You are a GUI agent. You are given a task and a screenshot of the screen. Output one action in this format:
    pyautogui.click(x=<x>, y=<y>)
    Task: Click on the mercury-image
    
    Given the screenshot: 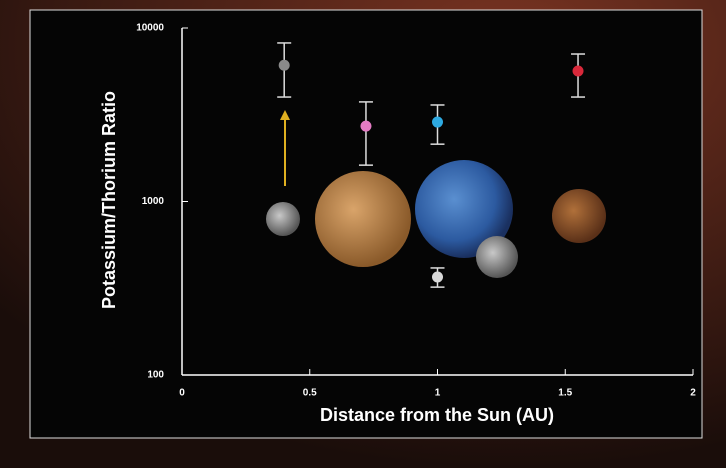 What is the action you would take?
    pyautogui.click(x=283, y=219)
    